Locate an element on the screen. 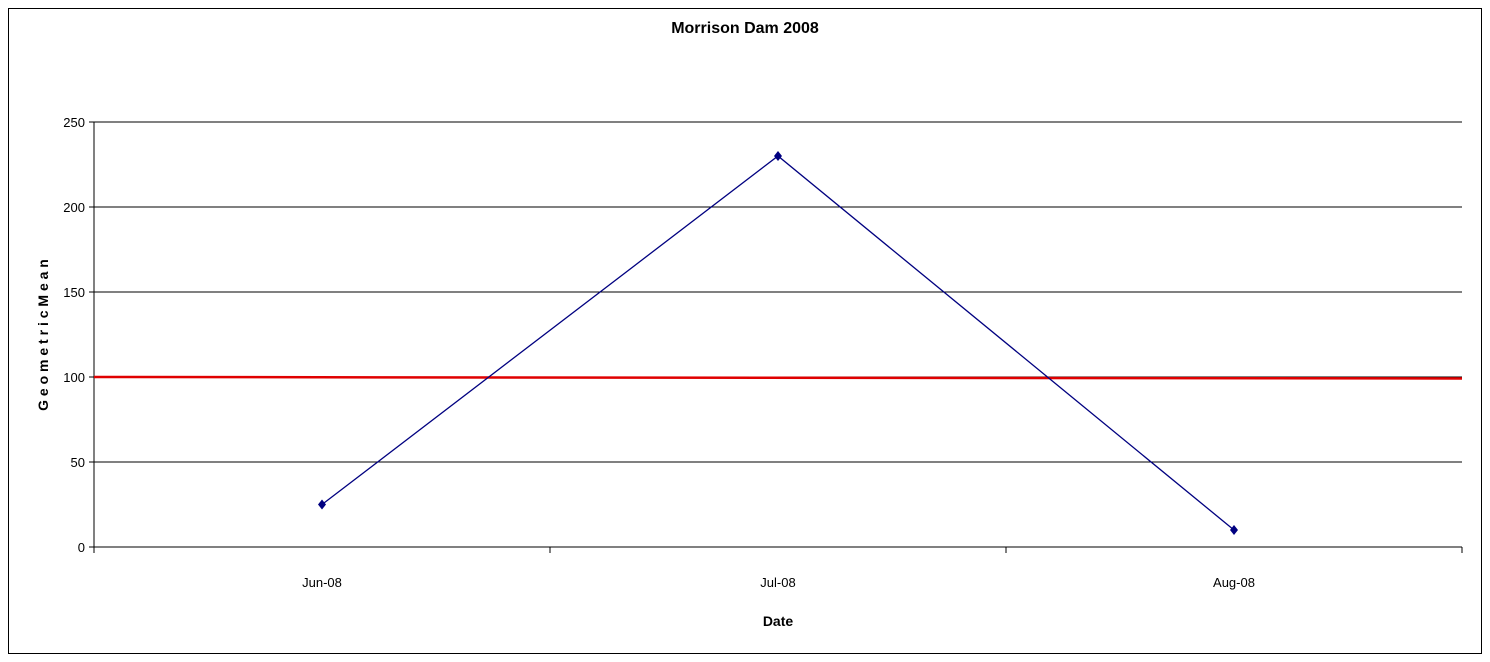 Image resolution: width=1490 pixels, height=662 pixels. x-tick-label: Jun-08 is located at coordinates (322, 582).